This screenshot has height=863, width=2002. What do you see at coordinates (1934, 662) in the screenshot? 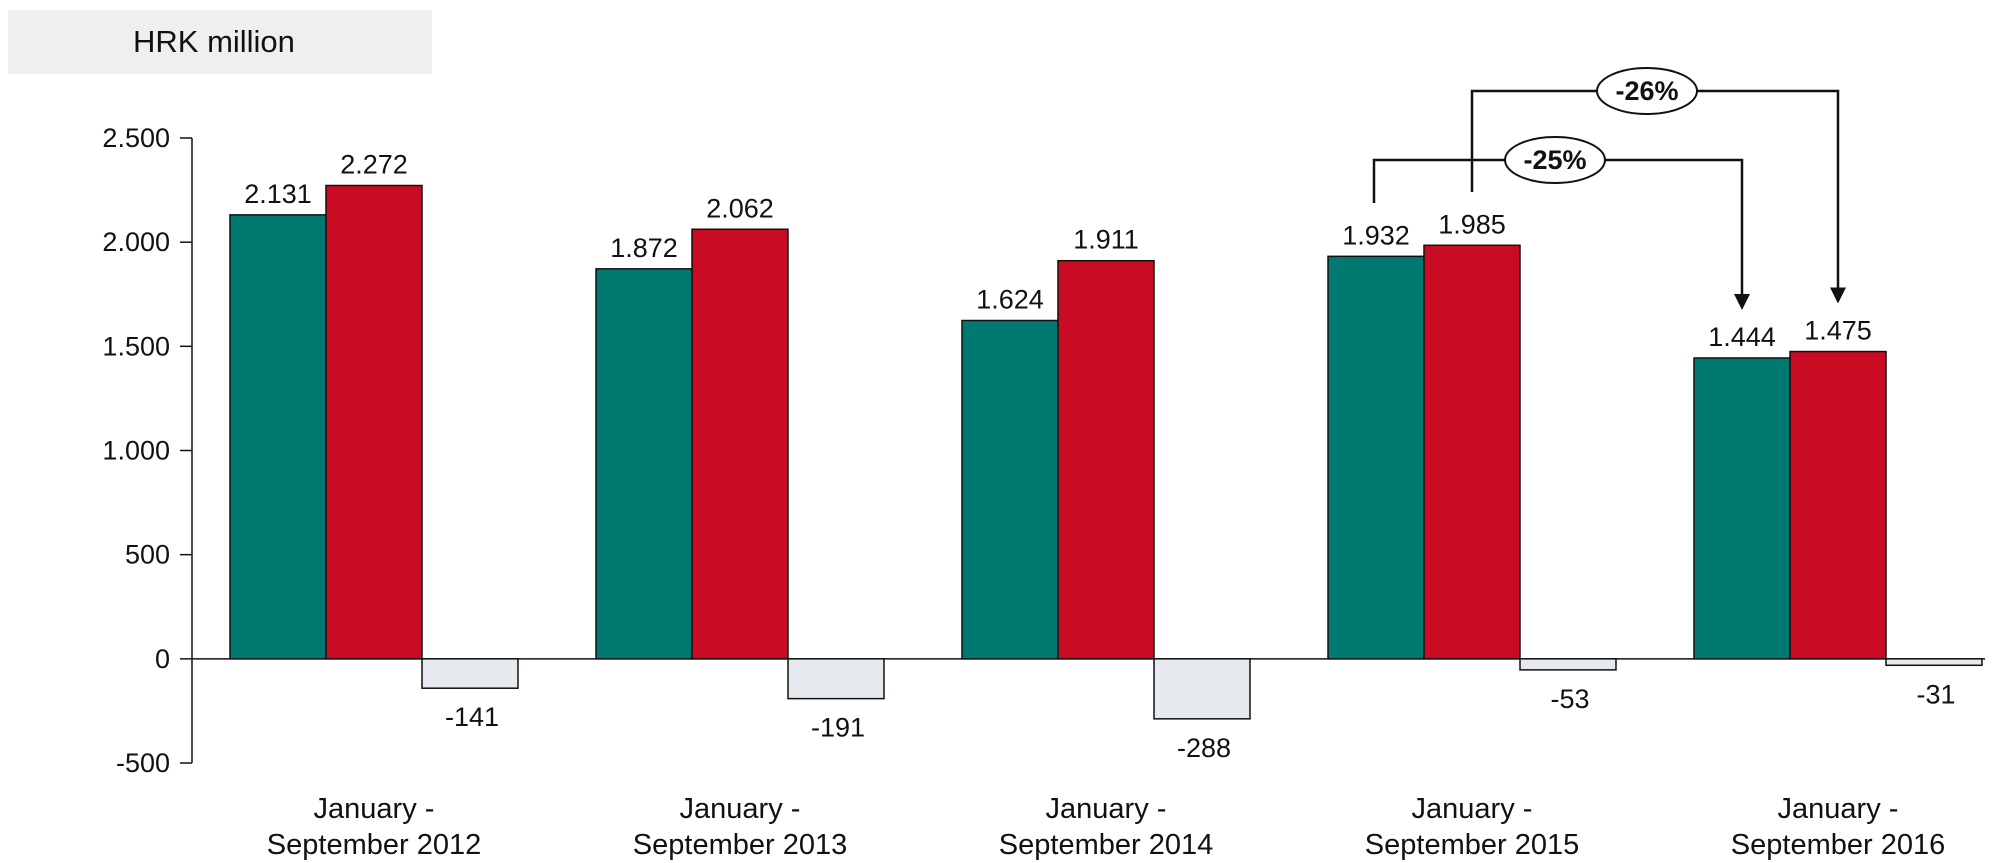
I see `bar-s3-c5` at bounding box center [1934, 662].